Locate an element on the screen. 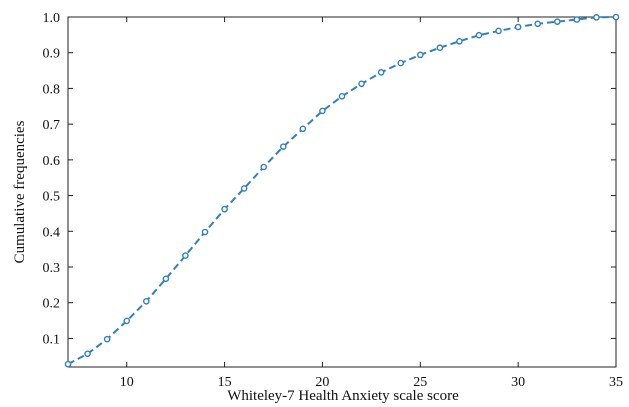  y-tick-label: 0.3 is located at coordinates (52, 268).